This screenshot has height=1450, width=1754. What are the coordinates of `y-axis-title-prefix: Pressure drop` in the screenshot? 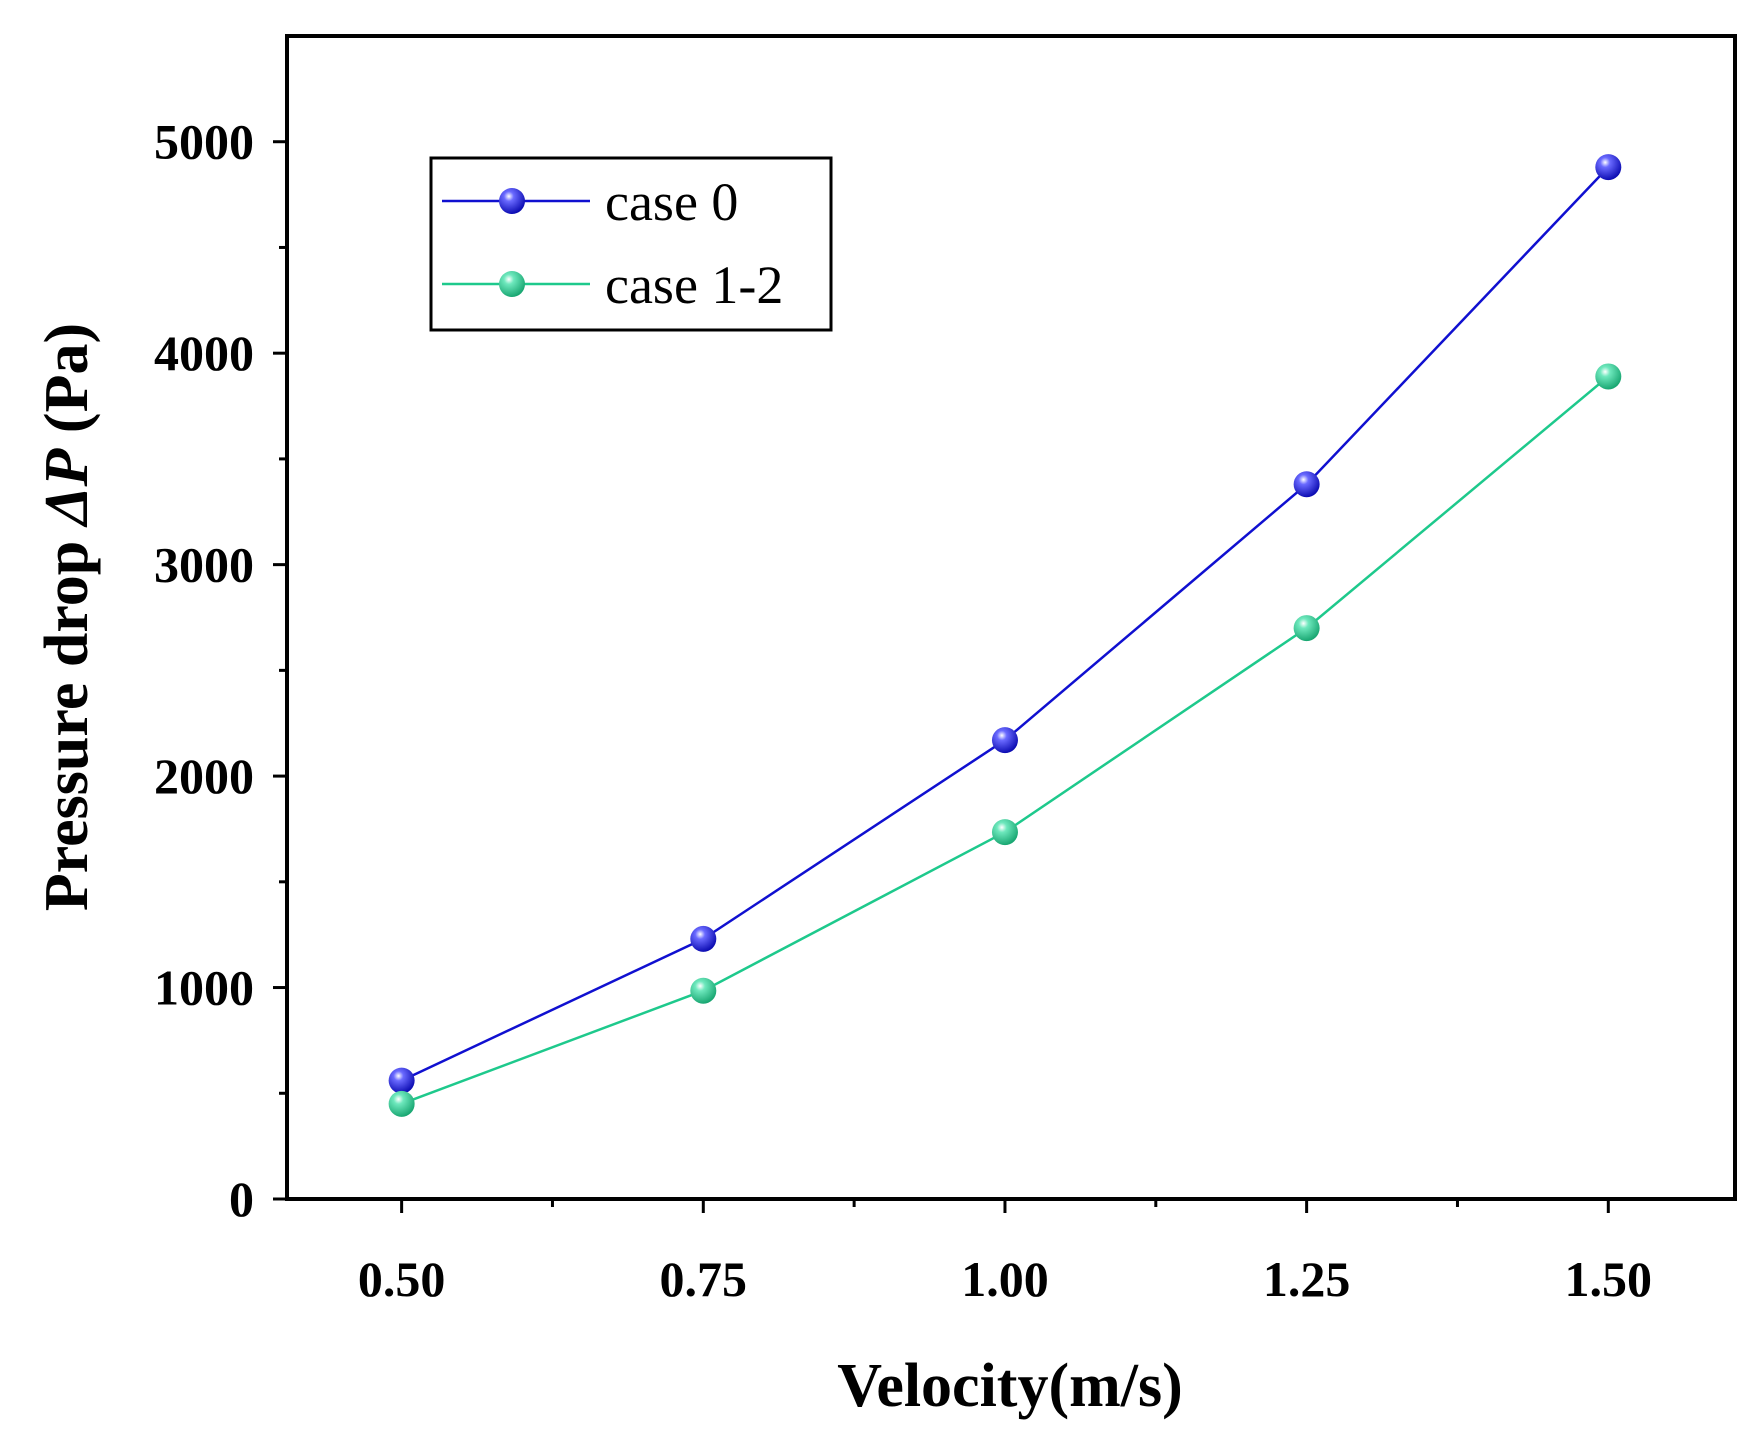 It's located at (67, 718).